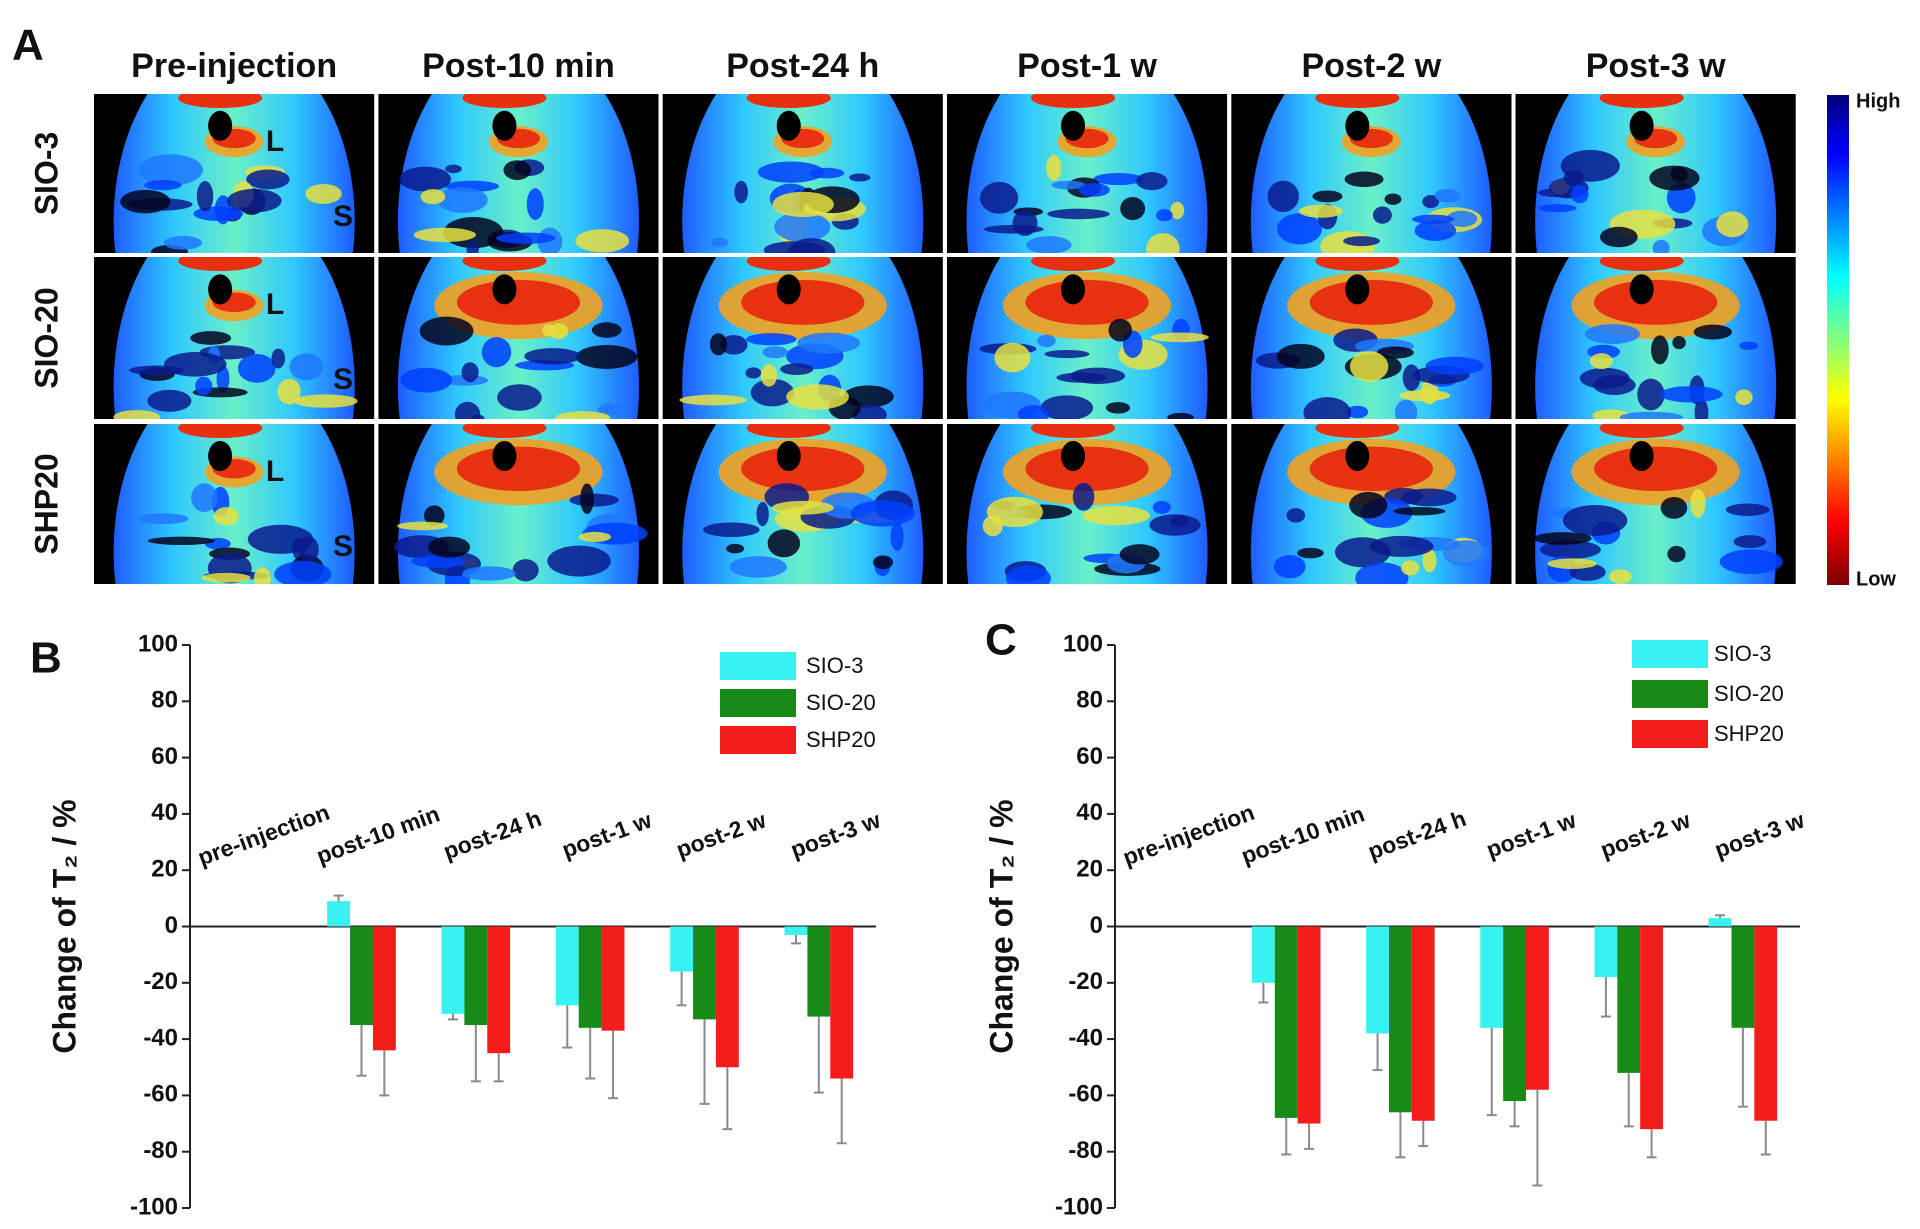 This screenshot has height=1229, width=1920. What do you see at coordinates (164, 812) in the screenshot?
I see `y-tick-label: 40` at bounding box center [164, 812].